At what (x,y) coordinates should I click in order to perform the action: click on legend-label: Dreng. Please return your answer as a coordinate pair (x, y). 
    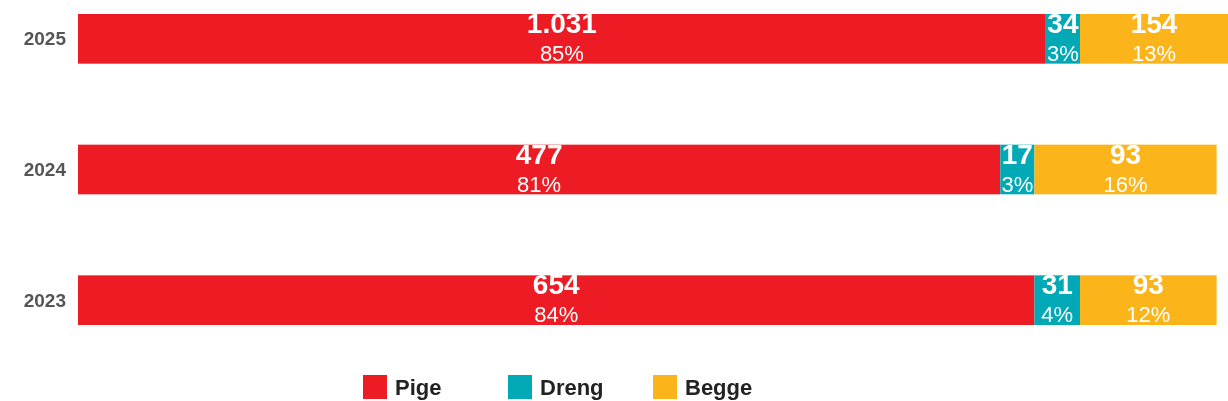
    Looking at the image, I should click on (572, 387).